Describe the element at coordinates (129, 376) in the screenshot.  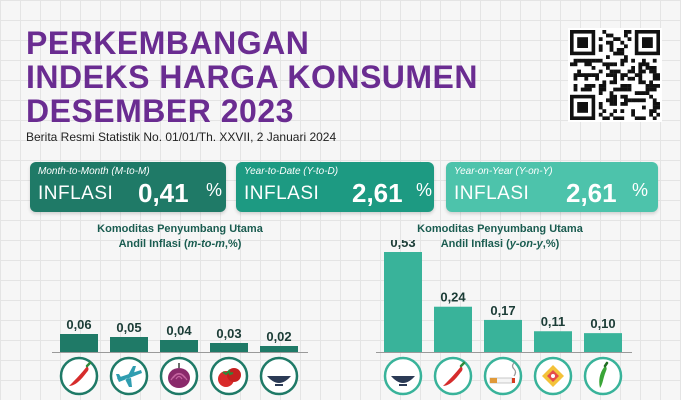
I see `airplane-icon` at that location.